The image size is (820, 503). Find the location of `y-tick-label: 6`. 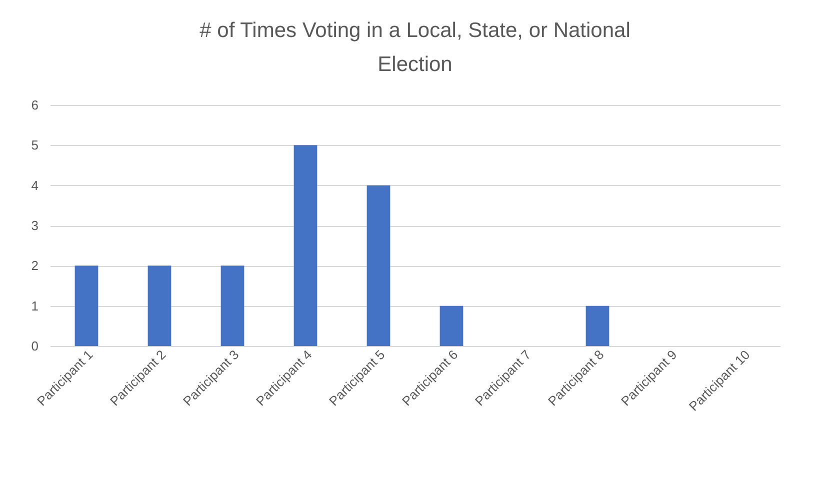

y-tick-label: 6 is located at coordinates (34, 105).